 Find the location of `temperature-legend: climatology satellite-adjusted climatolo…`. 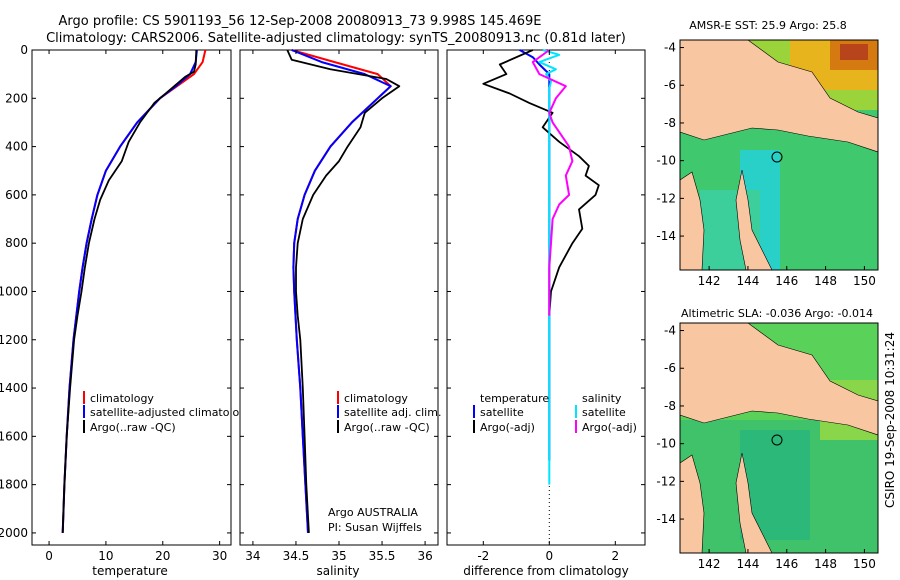

temperature-legend: climatology satellite-adjusted climatolo… is located at coordinates (168, 412).